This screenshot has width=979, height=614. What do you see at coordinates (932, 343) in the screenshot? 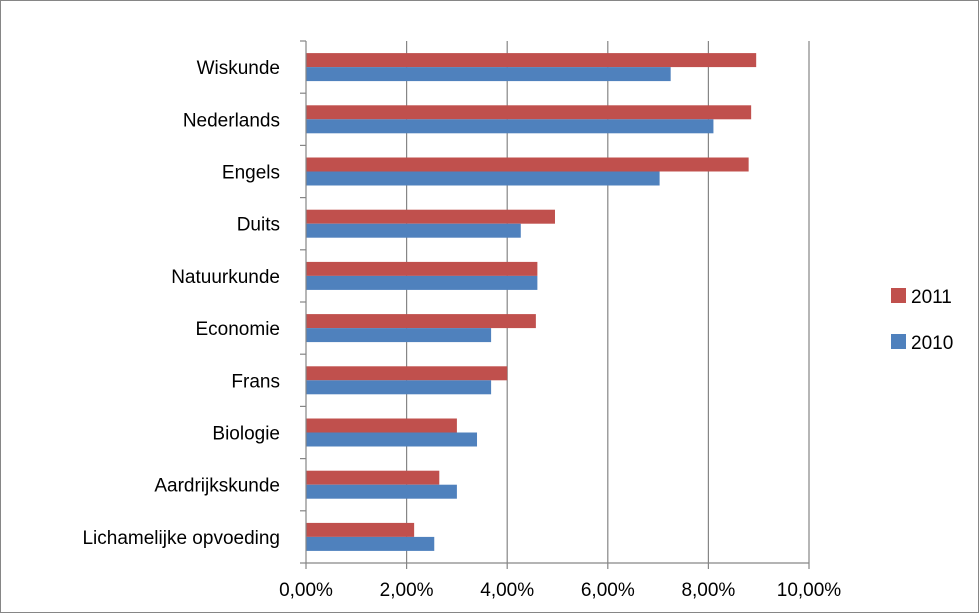
I see `legend-label-2010: 2010` at bounding box center [932, 343].